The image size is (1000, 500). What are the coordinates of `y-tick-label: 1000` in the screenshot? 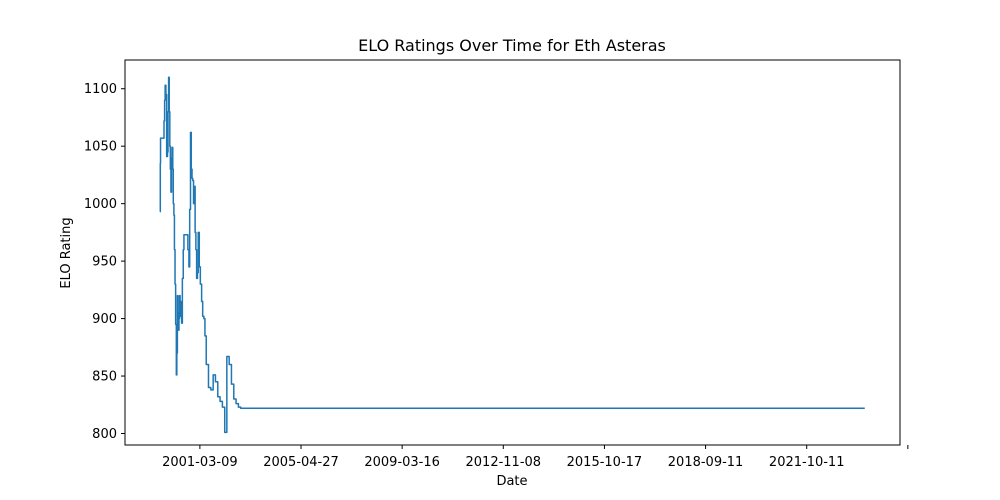 It's located at (100, 204).